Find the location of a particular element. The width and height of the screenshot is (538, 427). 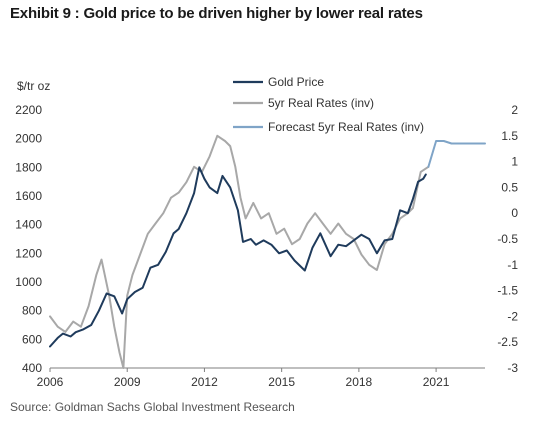

y-left-tick-label: 600 is located at coordinates (32, 339).